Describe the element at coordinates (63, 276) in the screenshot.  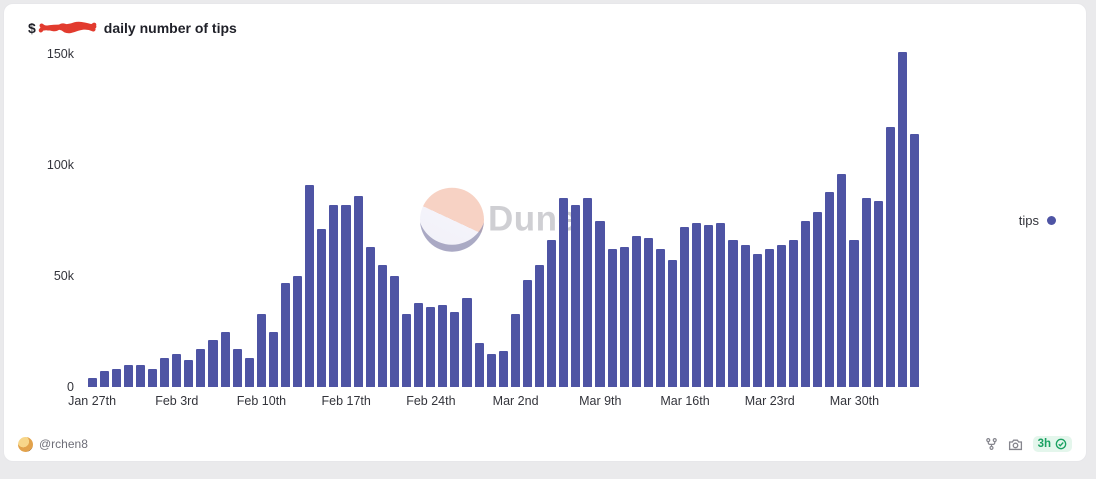
I see `y-axis-label: 50k` at that location.